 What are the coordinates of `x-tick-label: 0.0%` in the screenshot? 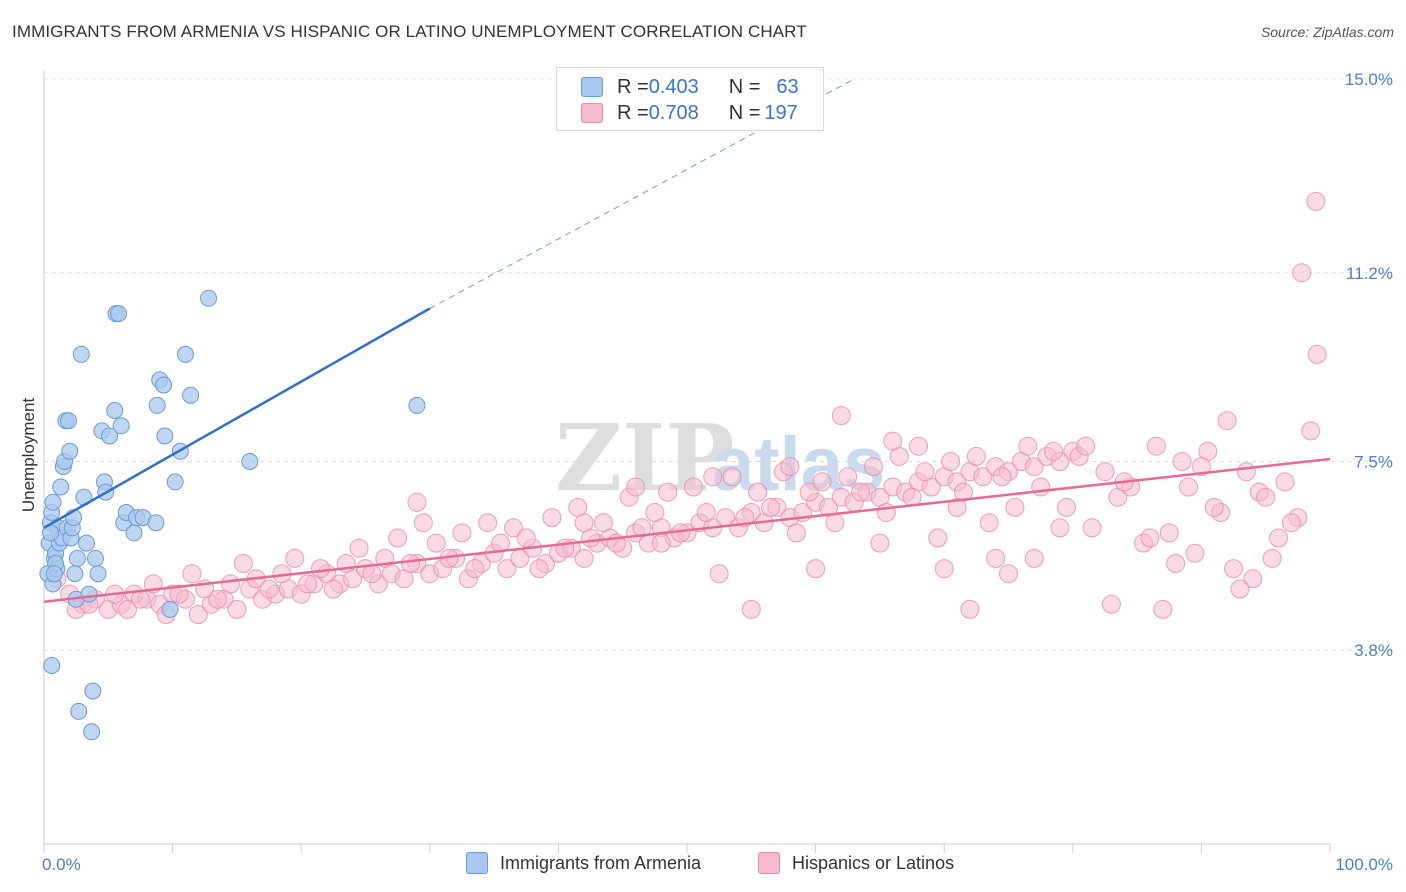 It's located at (61, 864).